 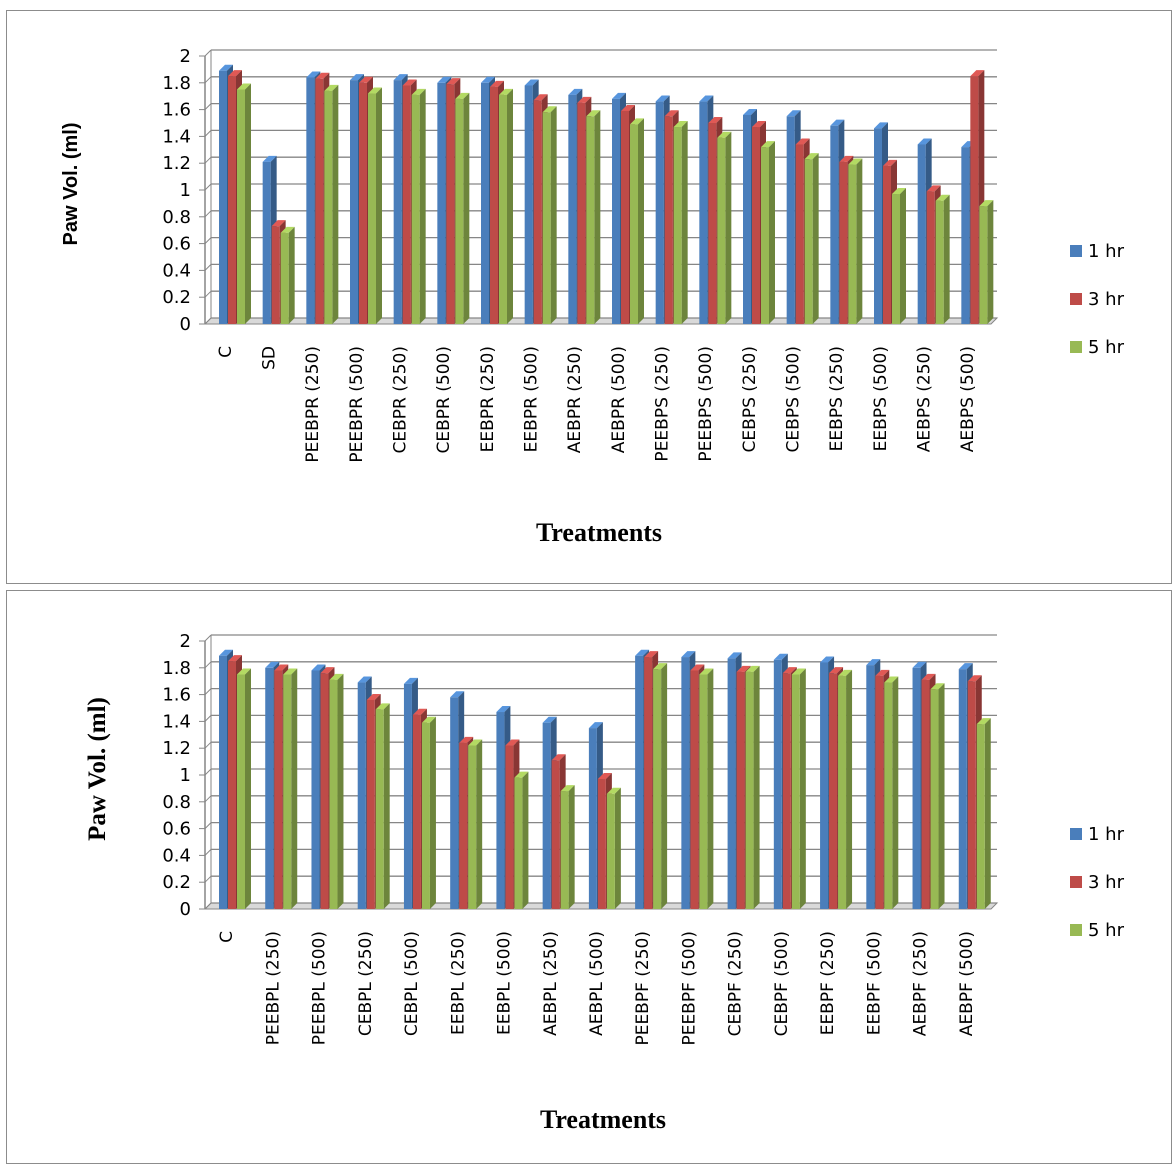 I want to click on legend-swatch, so click(x=1076, y=347).